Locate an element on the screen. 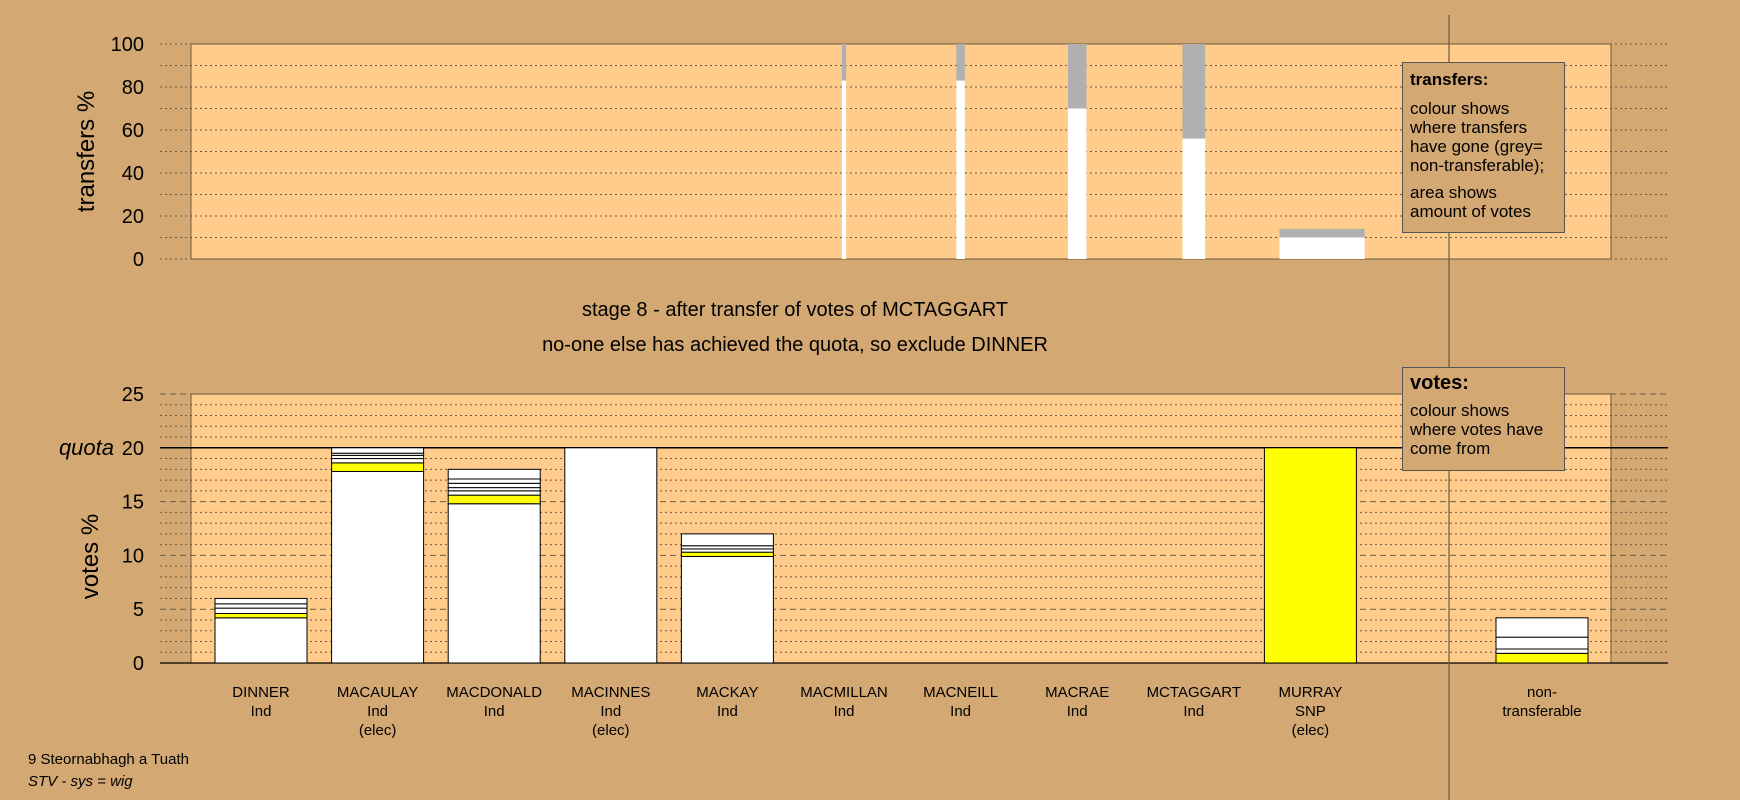 This screenshot has height=800, width=1740. votes-axis-label: votes % is located at coordinates (90, 556).